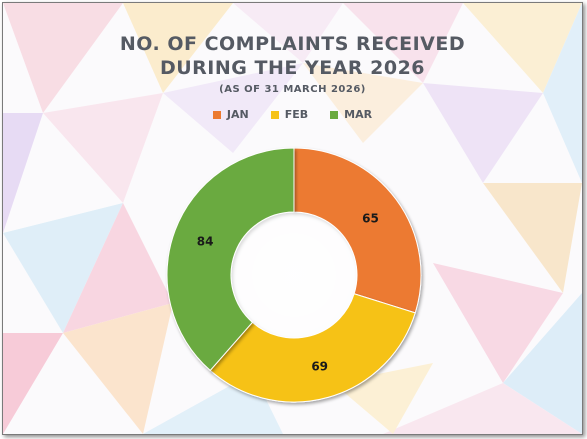 Image resolution: width=587 pixels, height=439 pixels. I want to click on data-label-jan: 65, so click(370, 219).